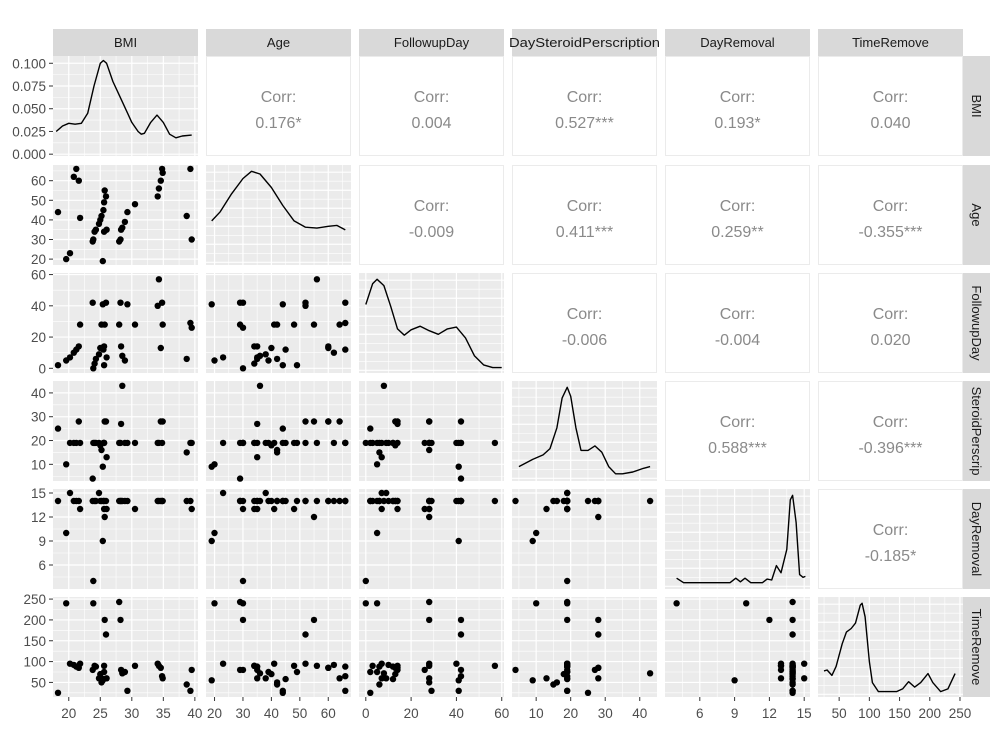  Describe the element at coordinates (890, 448) in the screenshot. I see `corr-value: -0.396***` at that location.